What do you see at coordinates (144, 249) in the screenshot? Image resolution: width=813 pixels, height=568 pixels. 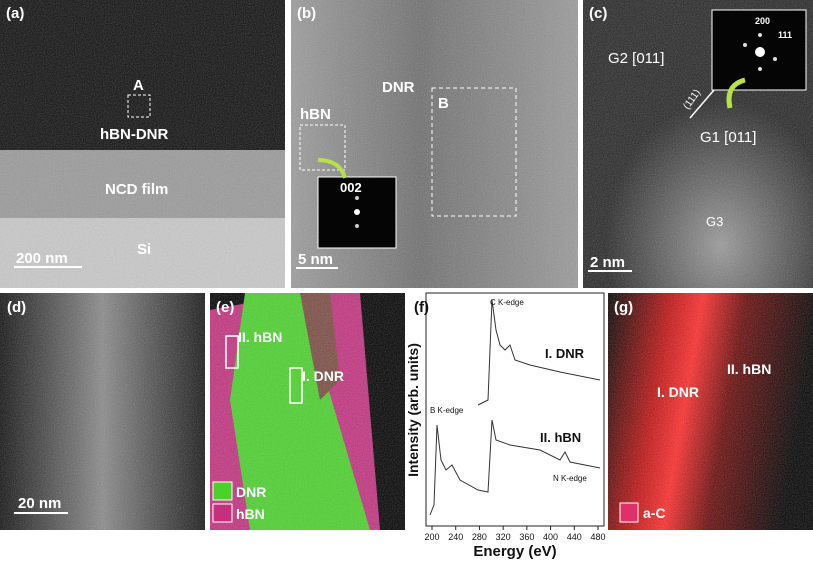 I see `layer-label: Si` at bounding box center [144, 249].